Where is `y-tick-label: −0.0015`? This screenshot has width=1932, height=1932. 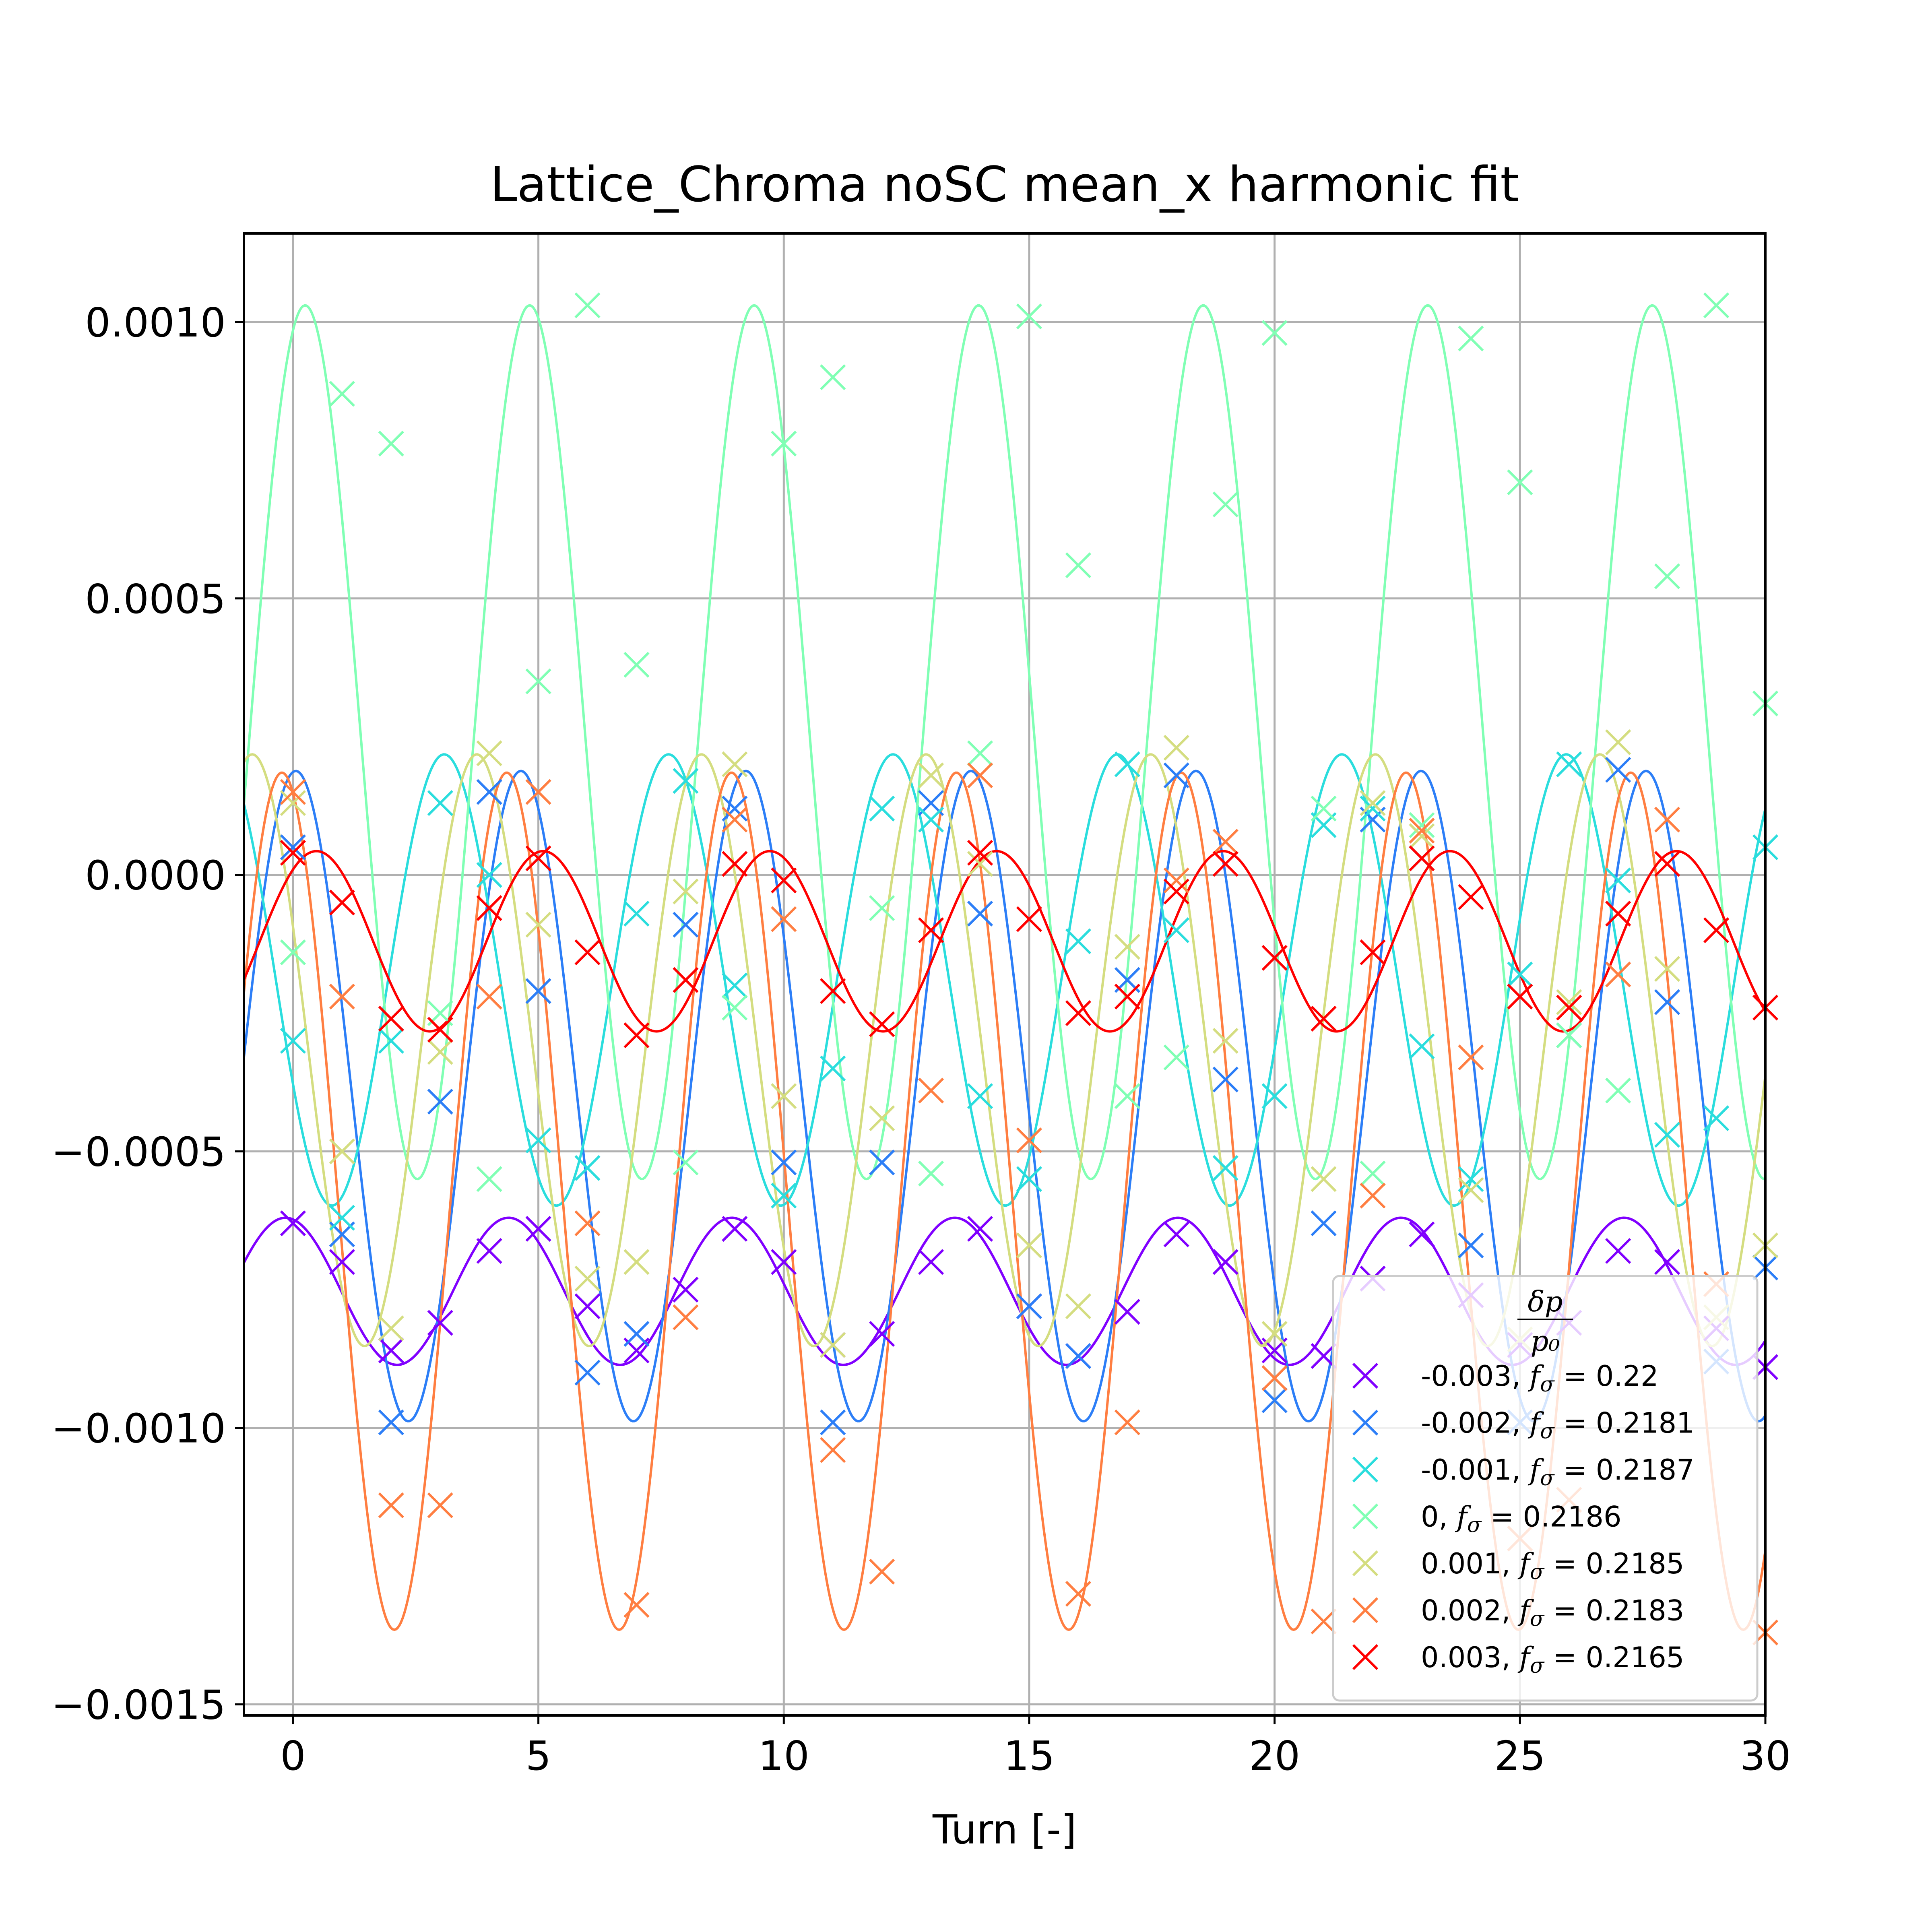 y-tick-label: −0.0015 is located at coordinates (138, 1705).